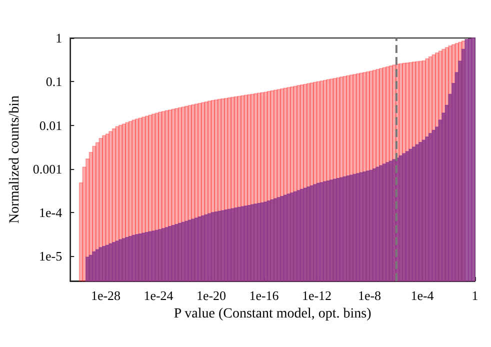 This screenshot has height=347, width=491. I want to click on x-tick-label: 1e-4, so click(422, 295).